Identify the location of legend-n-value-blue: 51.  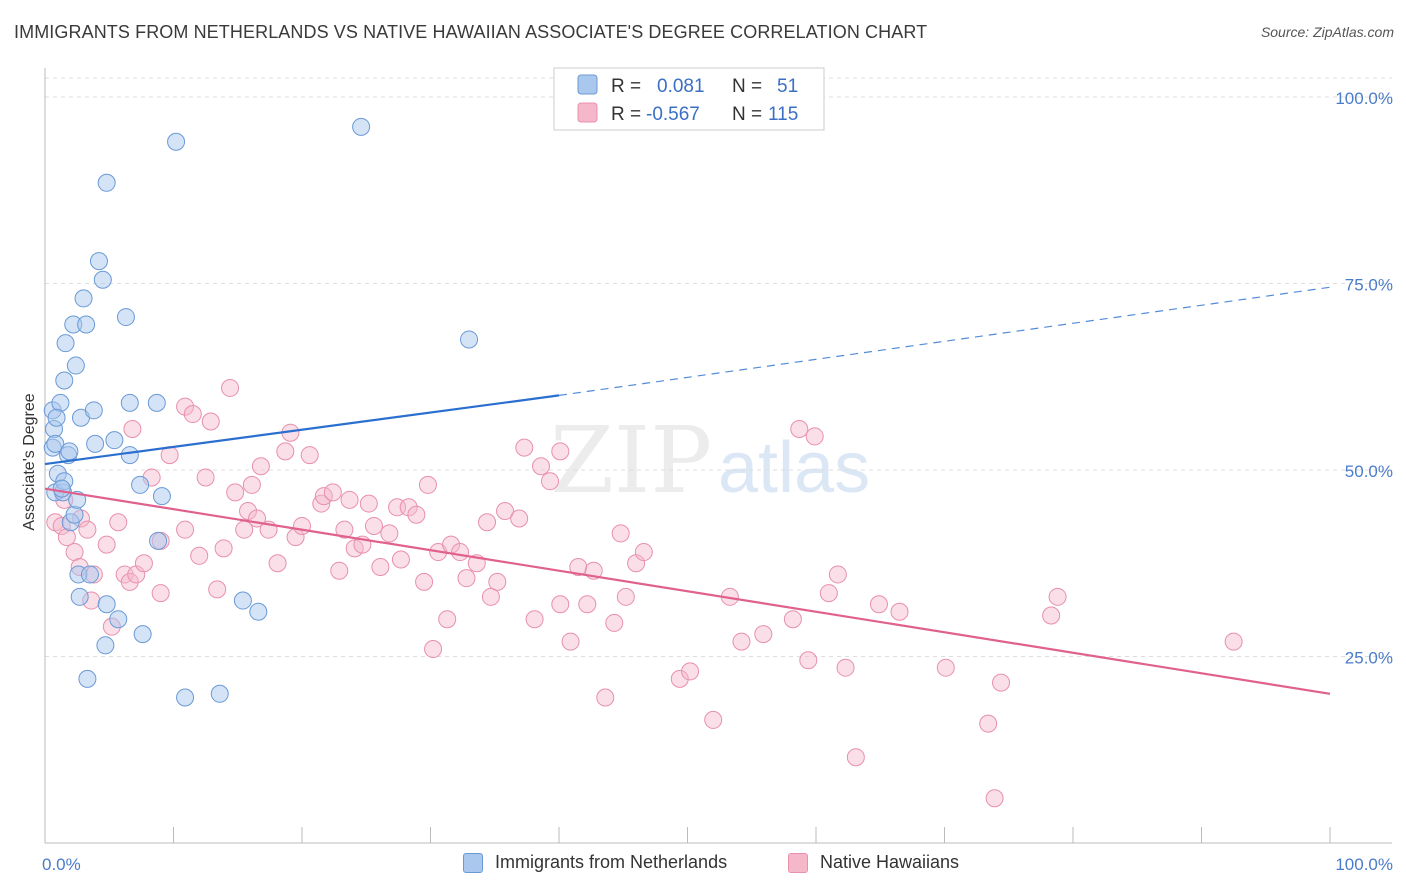
(787, 86).